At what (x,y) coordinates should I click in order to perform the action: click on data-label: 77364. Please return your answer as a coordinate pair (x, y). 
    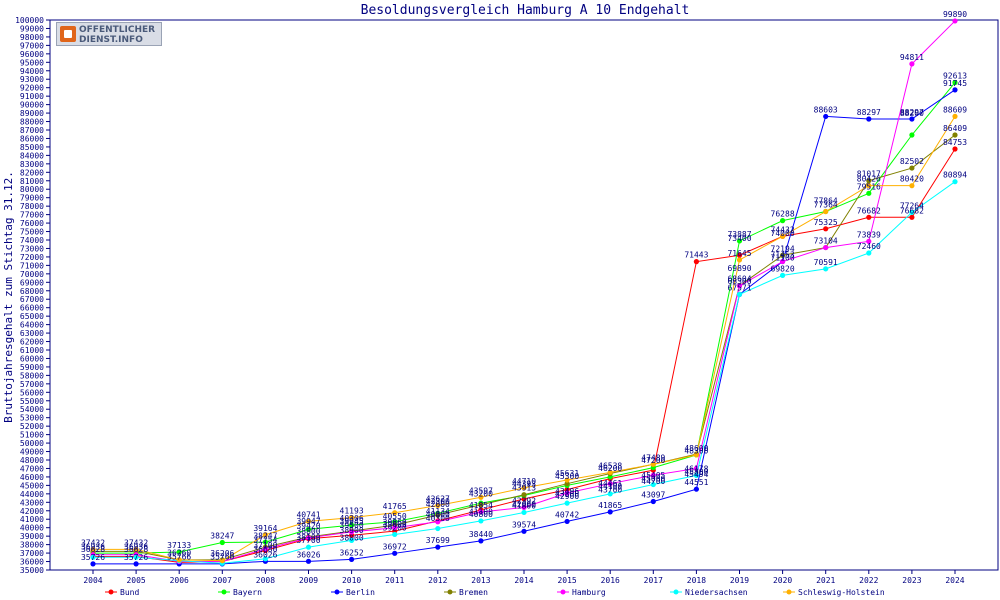
    Looking at the image, I should click on (826, 205).